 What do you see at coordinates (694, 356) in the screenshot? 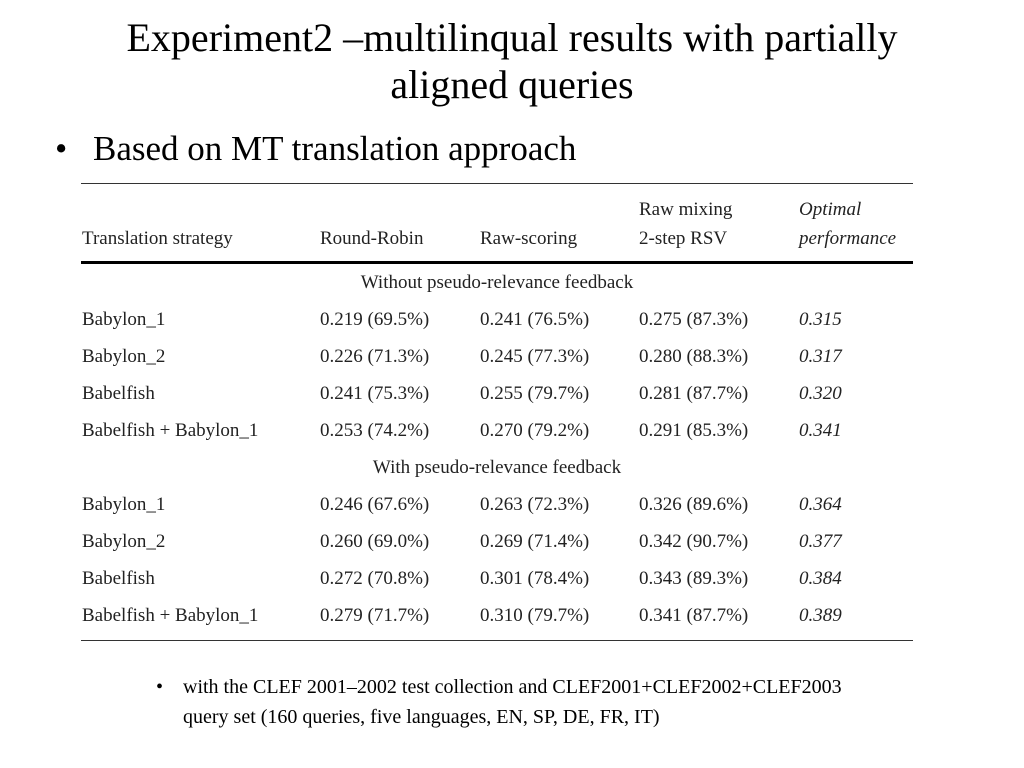
I see `cell-raw-mixing: 0.280 (88.3%)` at bounding box center [694, 356].